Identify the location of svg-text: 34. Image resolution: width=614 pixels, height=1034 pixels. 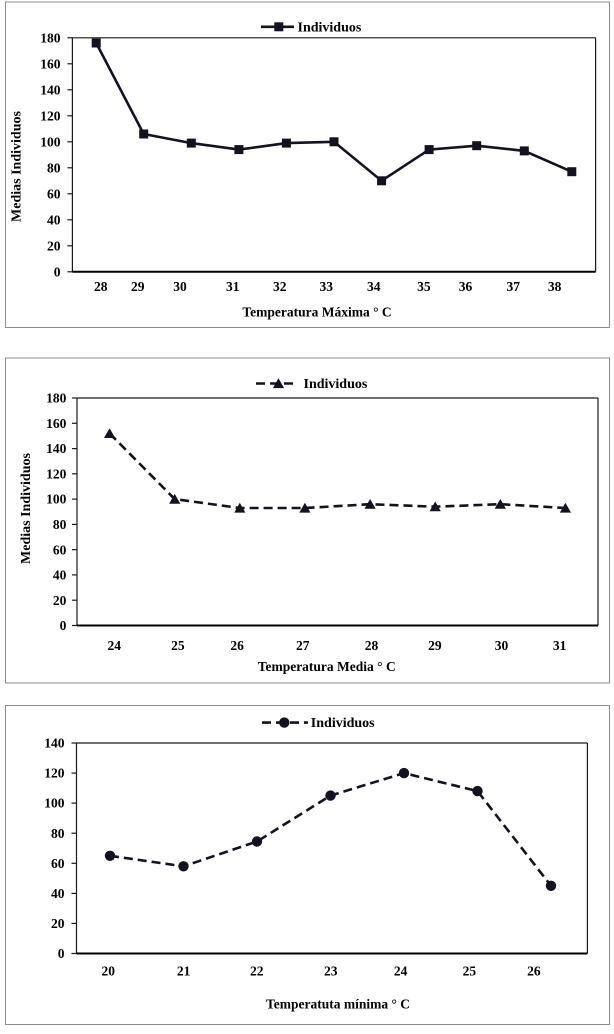
(374, 286).